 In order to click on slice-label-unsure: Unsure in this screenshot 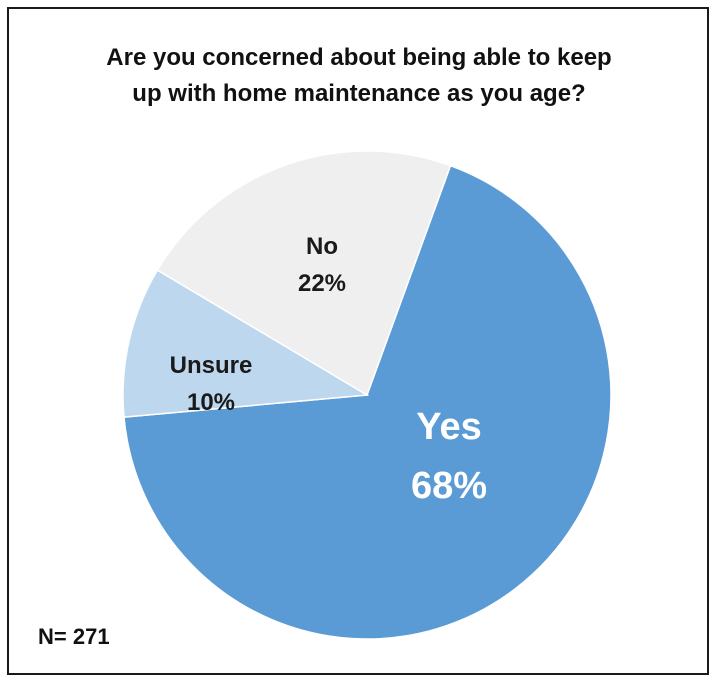, I will do `click(211, 365)`.